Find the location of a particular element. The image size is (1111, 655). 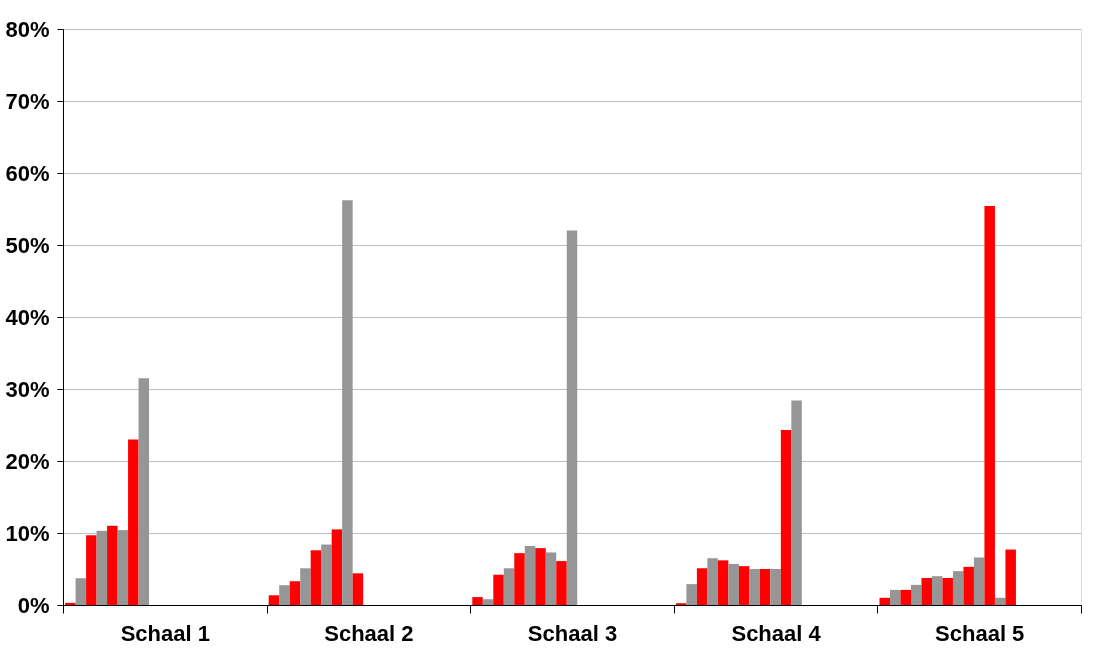

x-tick-label: Schaal 2 is located at coordinates (369, 633).